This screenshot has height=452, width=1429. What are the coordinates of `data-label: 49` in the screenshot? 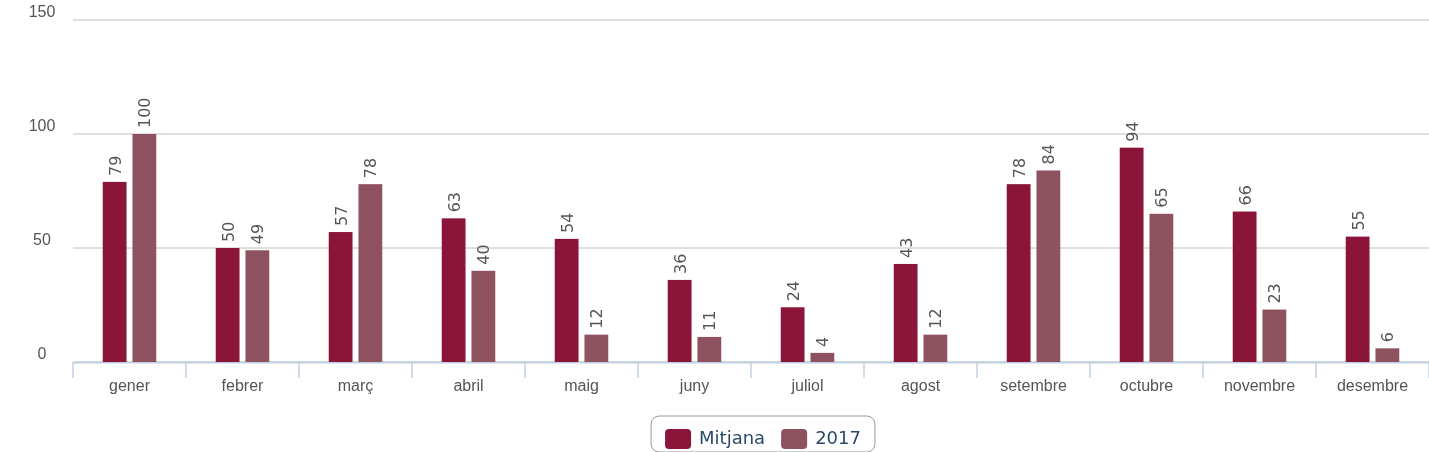 It's located at (258, 234).